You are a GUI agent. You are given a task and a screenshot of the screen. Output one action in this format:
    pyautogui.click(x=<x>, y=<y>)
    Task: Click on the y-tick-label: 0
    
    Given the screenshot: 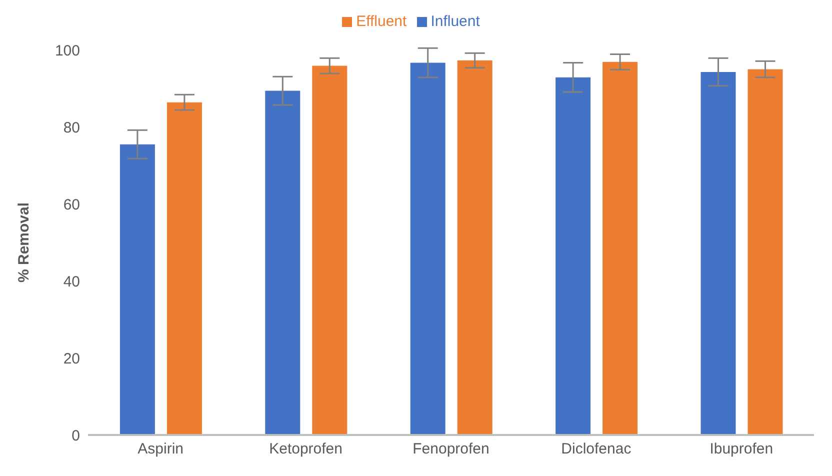 What is the action you would take?
    pyautogui.click(x=76, y=435)
    